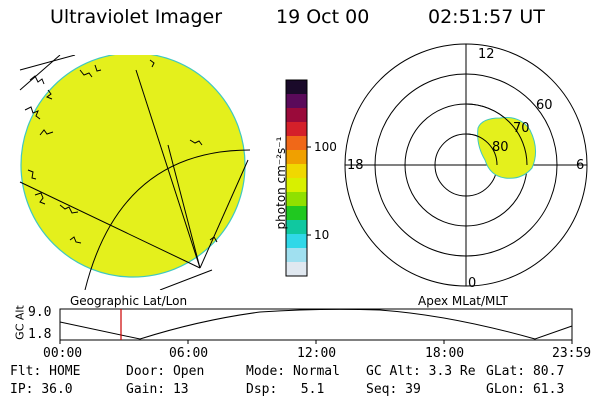  Describe the element at coordinates (572, 353) in the screenshot. I see `xtick-2359: 23:59` at that location.